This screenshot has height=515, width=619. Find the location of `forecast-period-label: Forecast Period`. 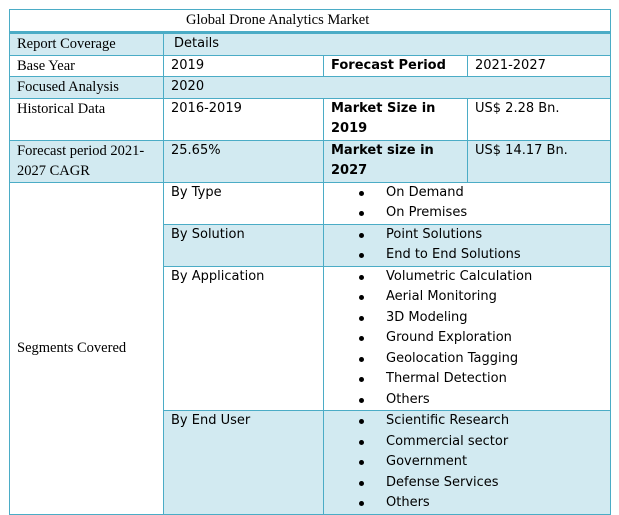

forecast-period-label: Forecast Period is located at coordinates (395, 65).